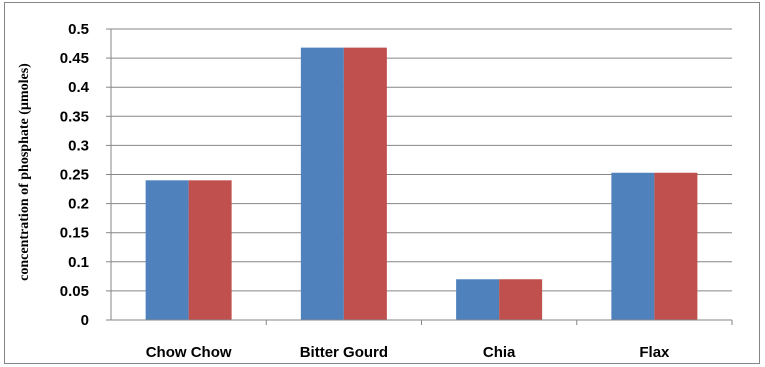 Image resolution: width=765 pixels, height=367 pixels. What do you see at coordinates (499, 352) in the screenshot?
I see `x-tick-label: Chia` at bounding box center [499, 352].